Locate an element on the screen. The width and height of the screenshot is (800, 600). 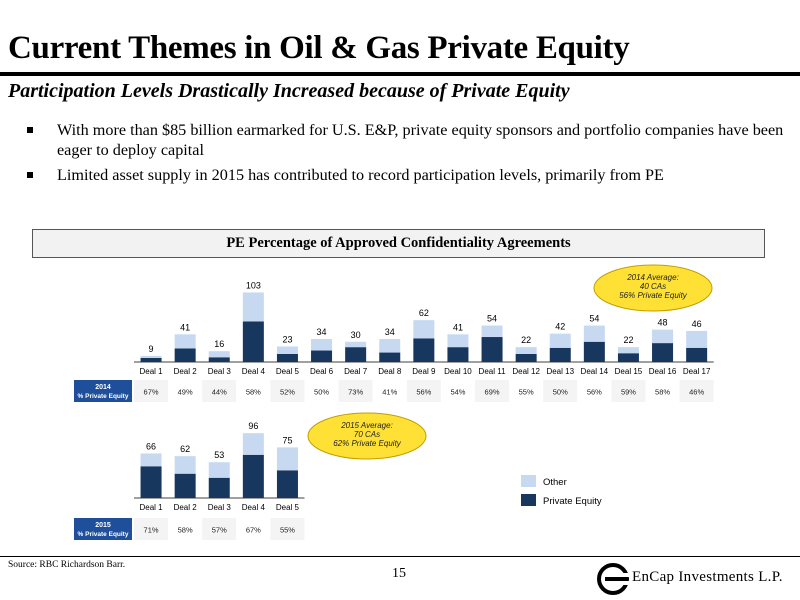
data-label-total: 48 is located at coordinates (663, 323).